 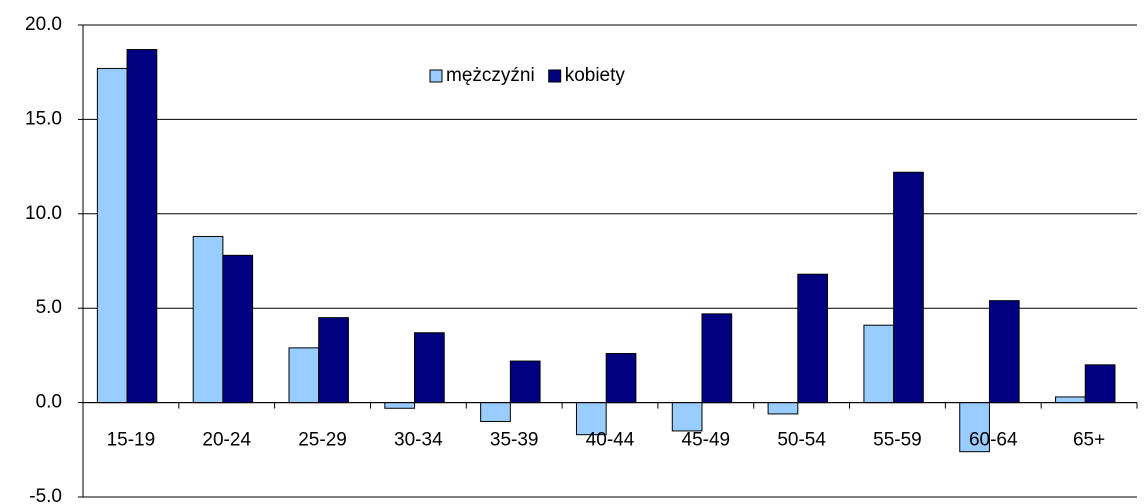 I want to click on x-tick-label: 20-24, so click(x=226, y=440).